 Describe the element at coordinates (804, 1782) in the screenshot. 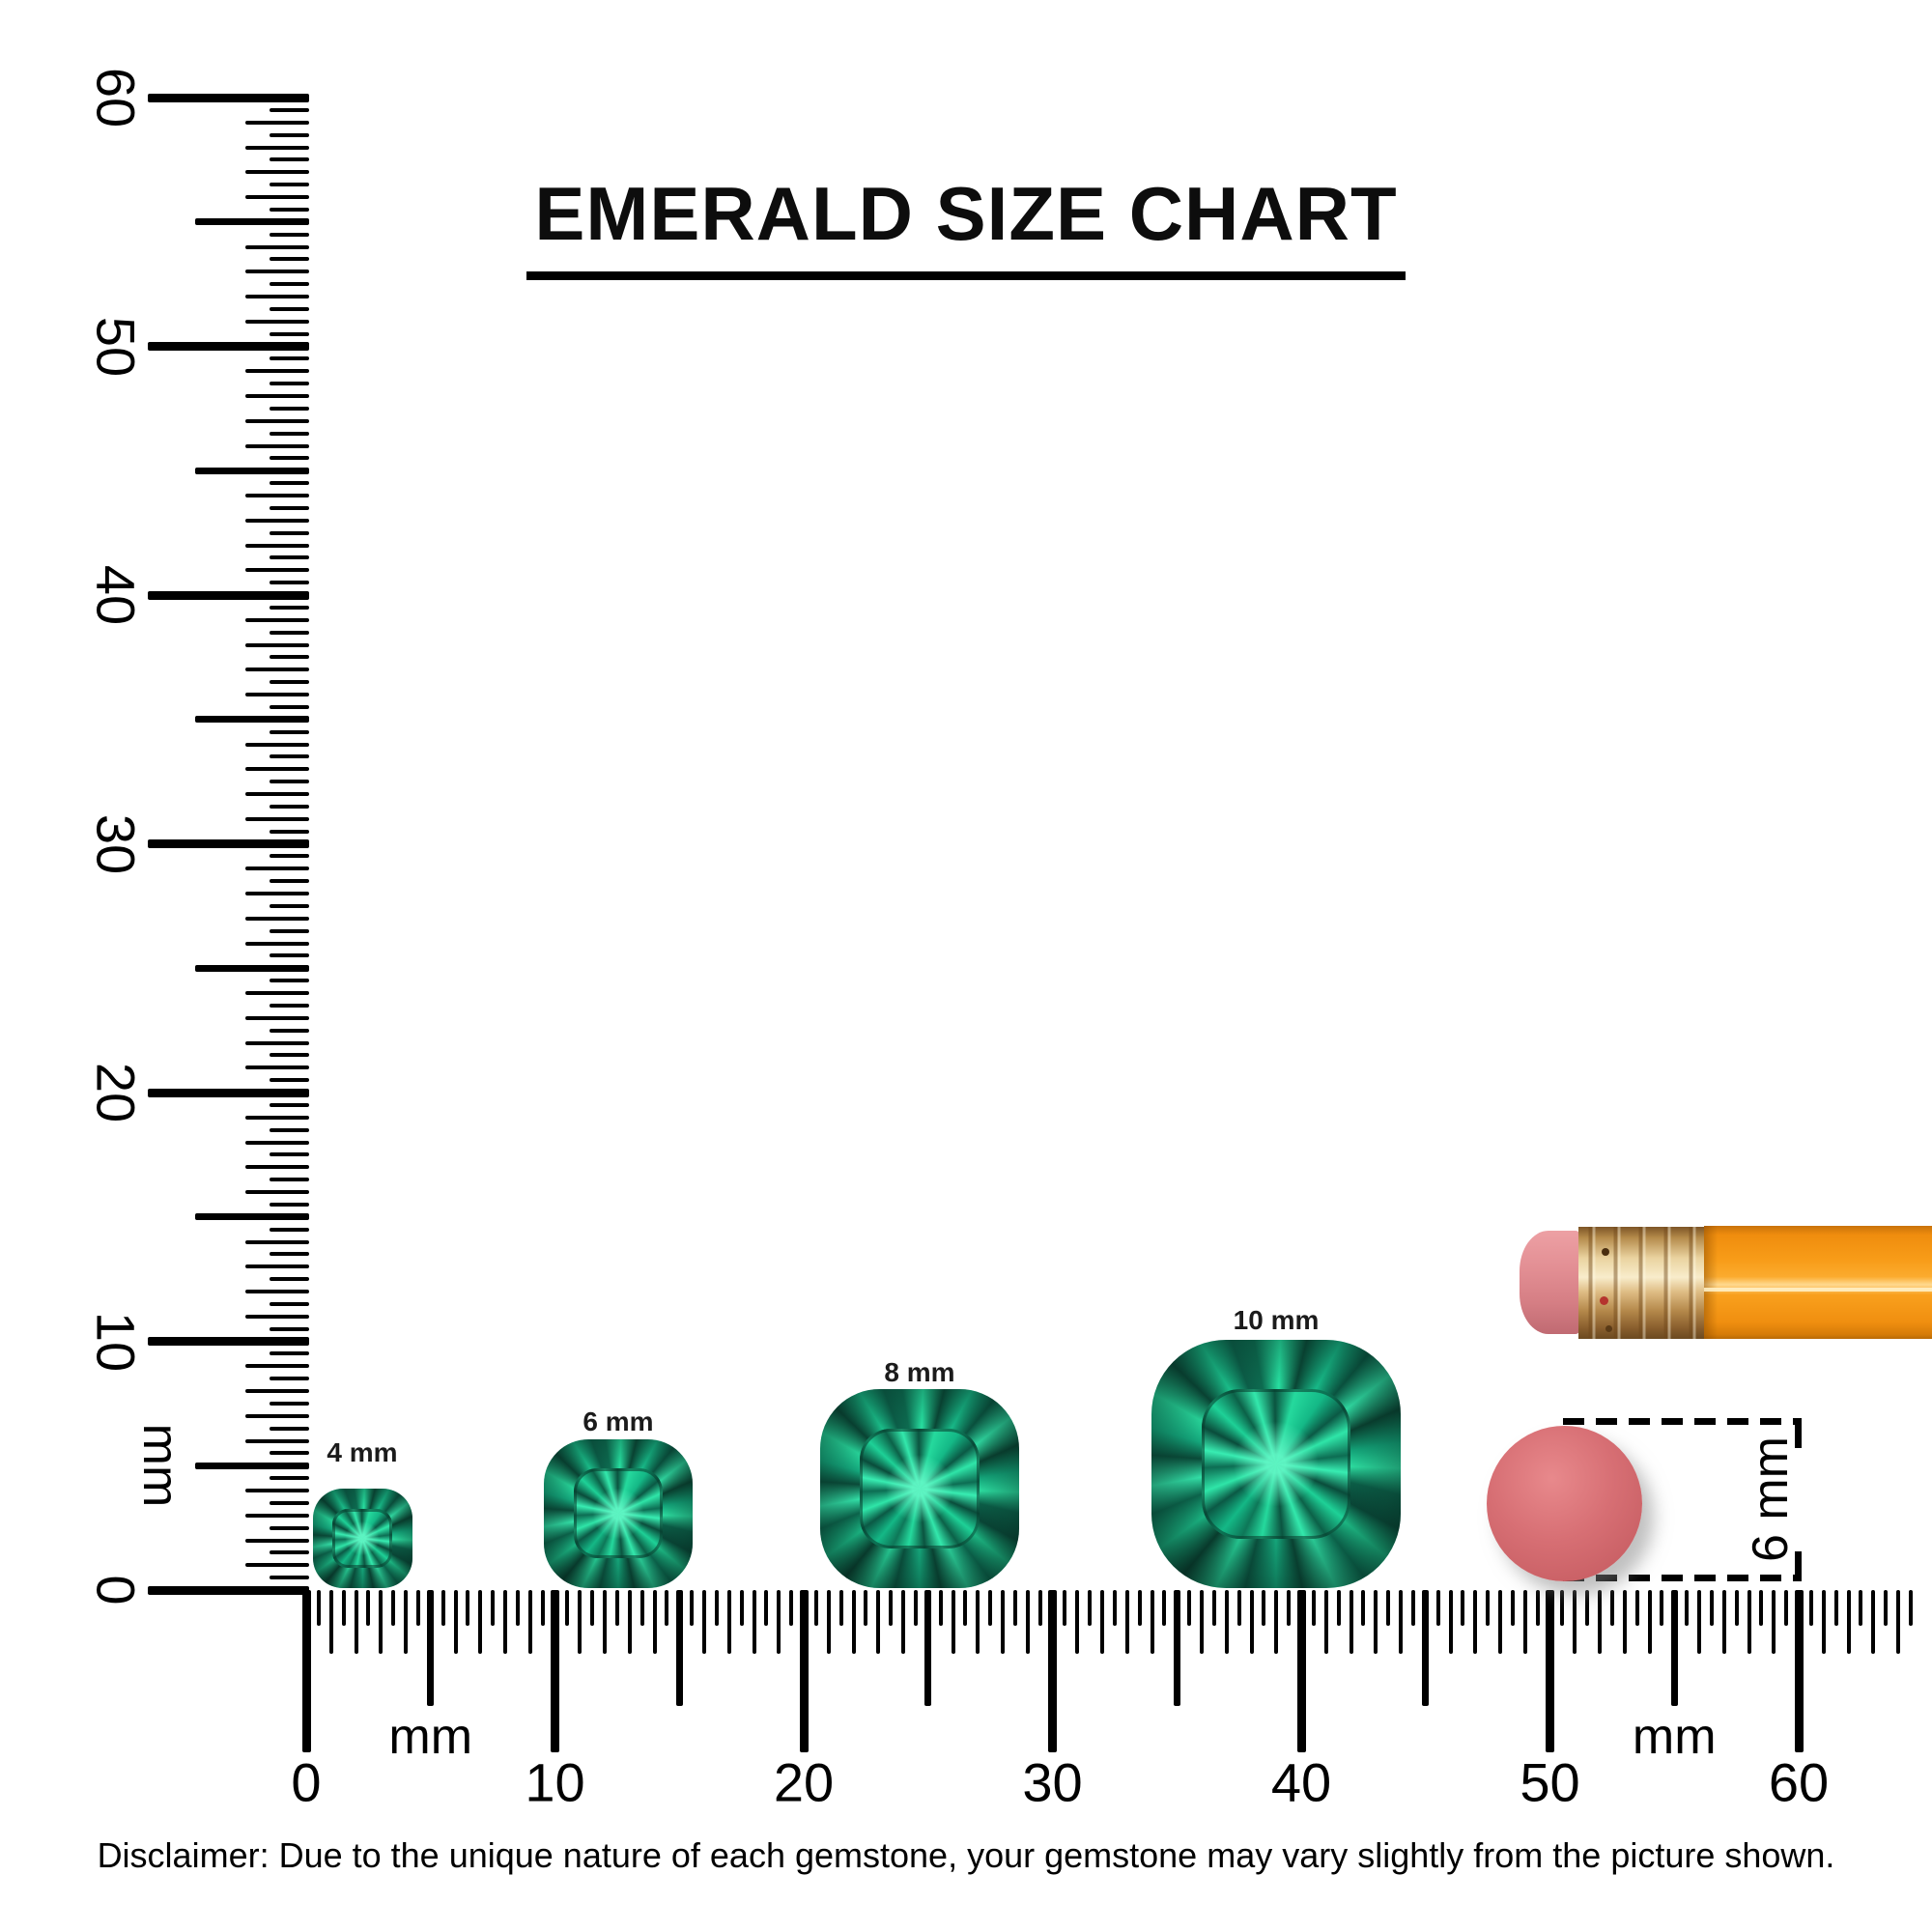

I see `h-ruler-number: 20` at that location.